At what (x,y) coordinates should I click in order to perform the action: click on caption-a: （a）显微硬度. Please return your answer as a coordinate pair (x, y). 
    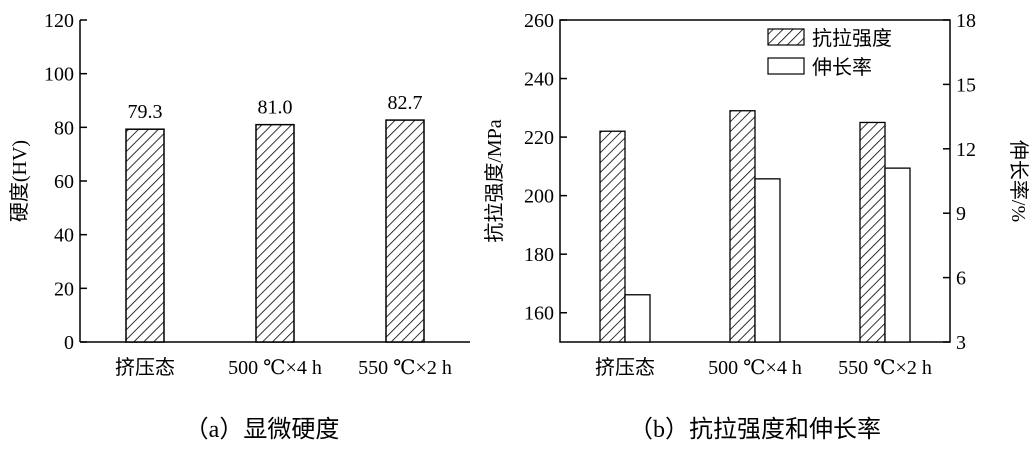
    Looking at the image, I should click on (262, 429).